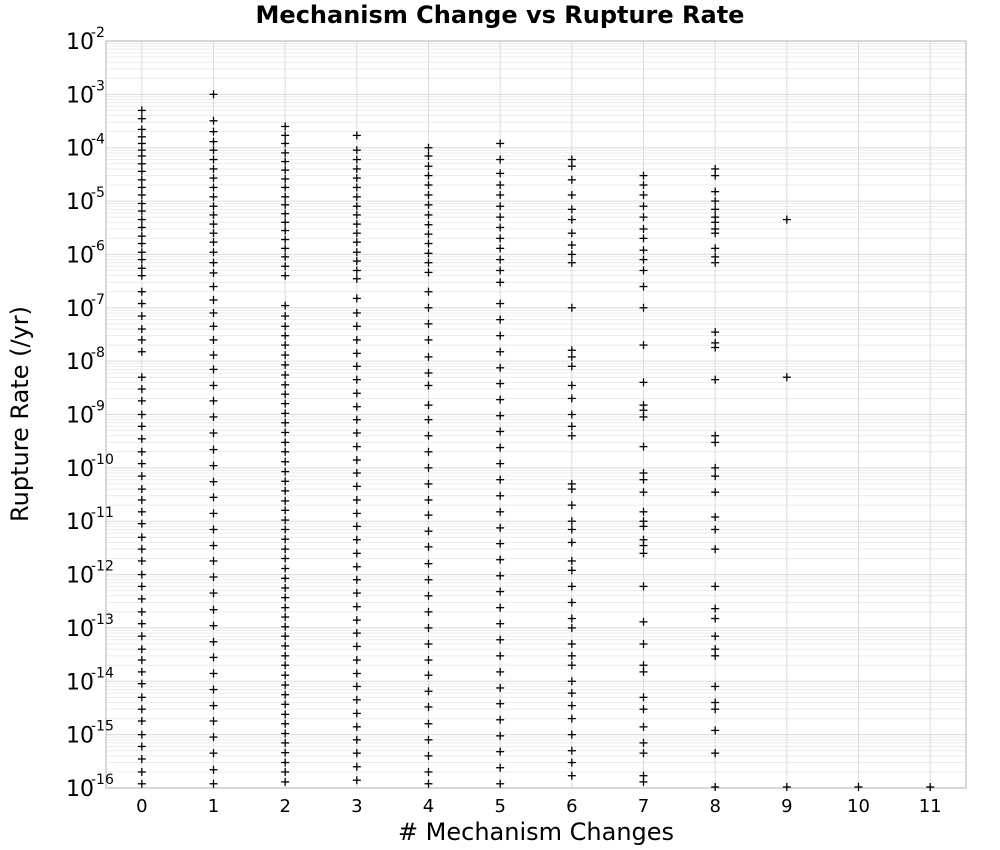  What do you see at coordinates (643, 806) in the screenshot?
I see `x-tick-label: 7` at bounding box center [643, 806].